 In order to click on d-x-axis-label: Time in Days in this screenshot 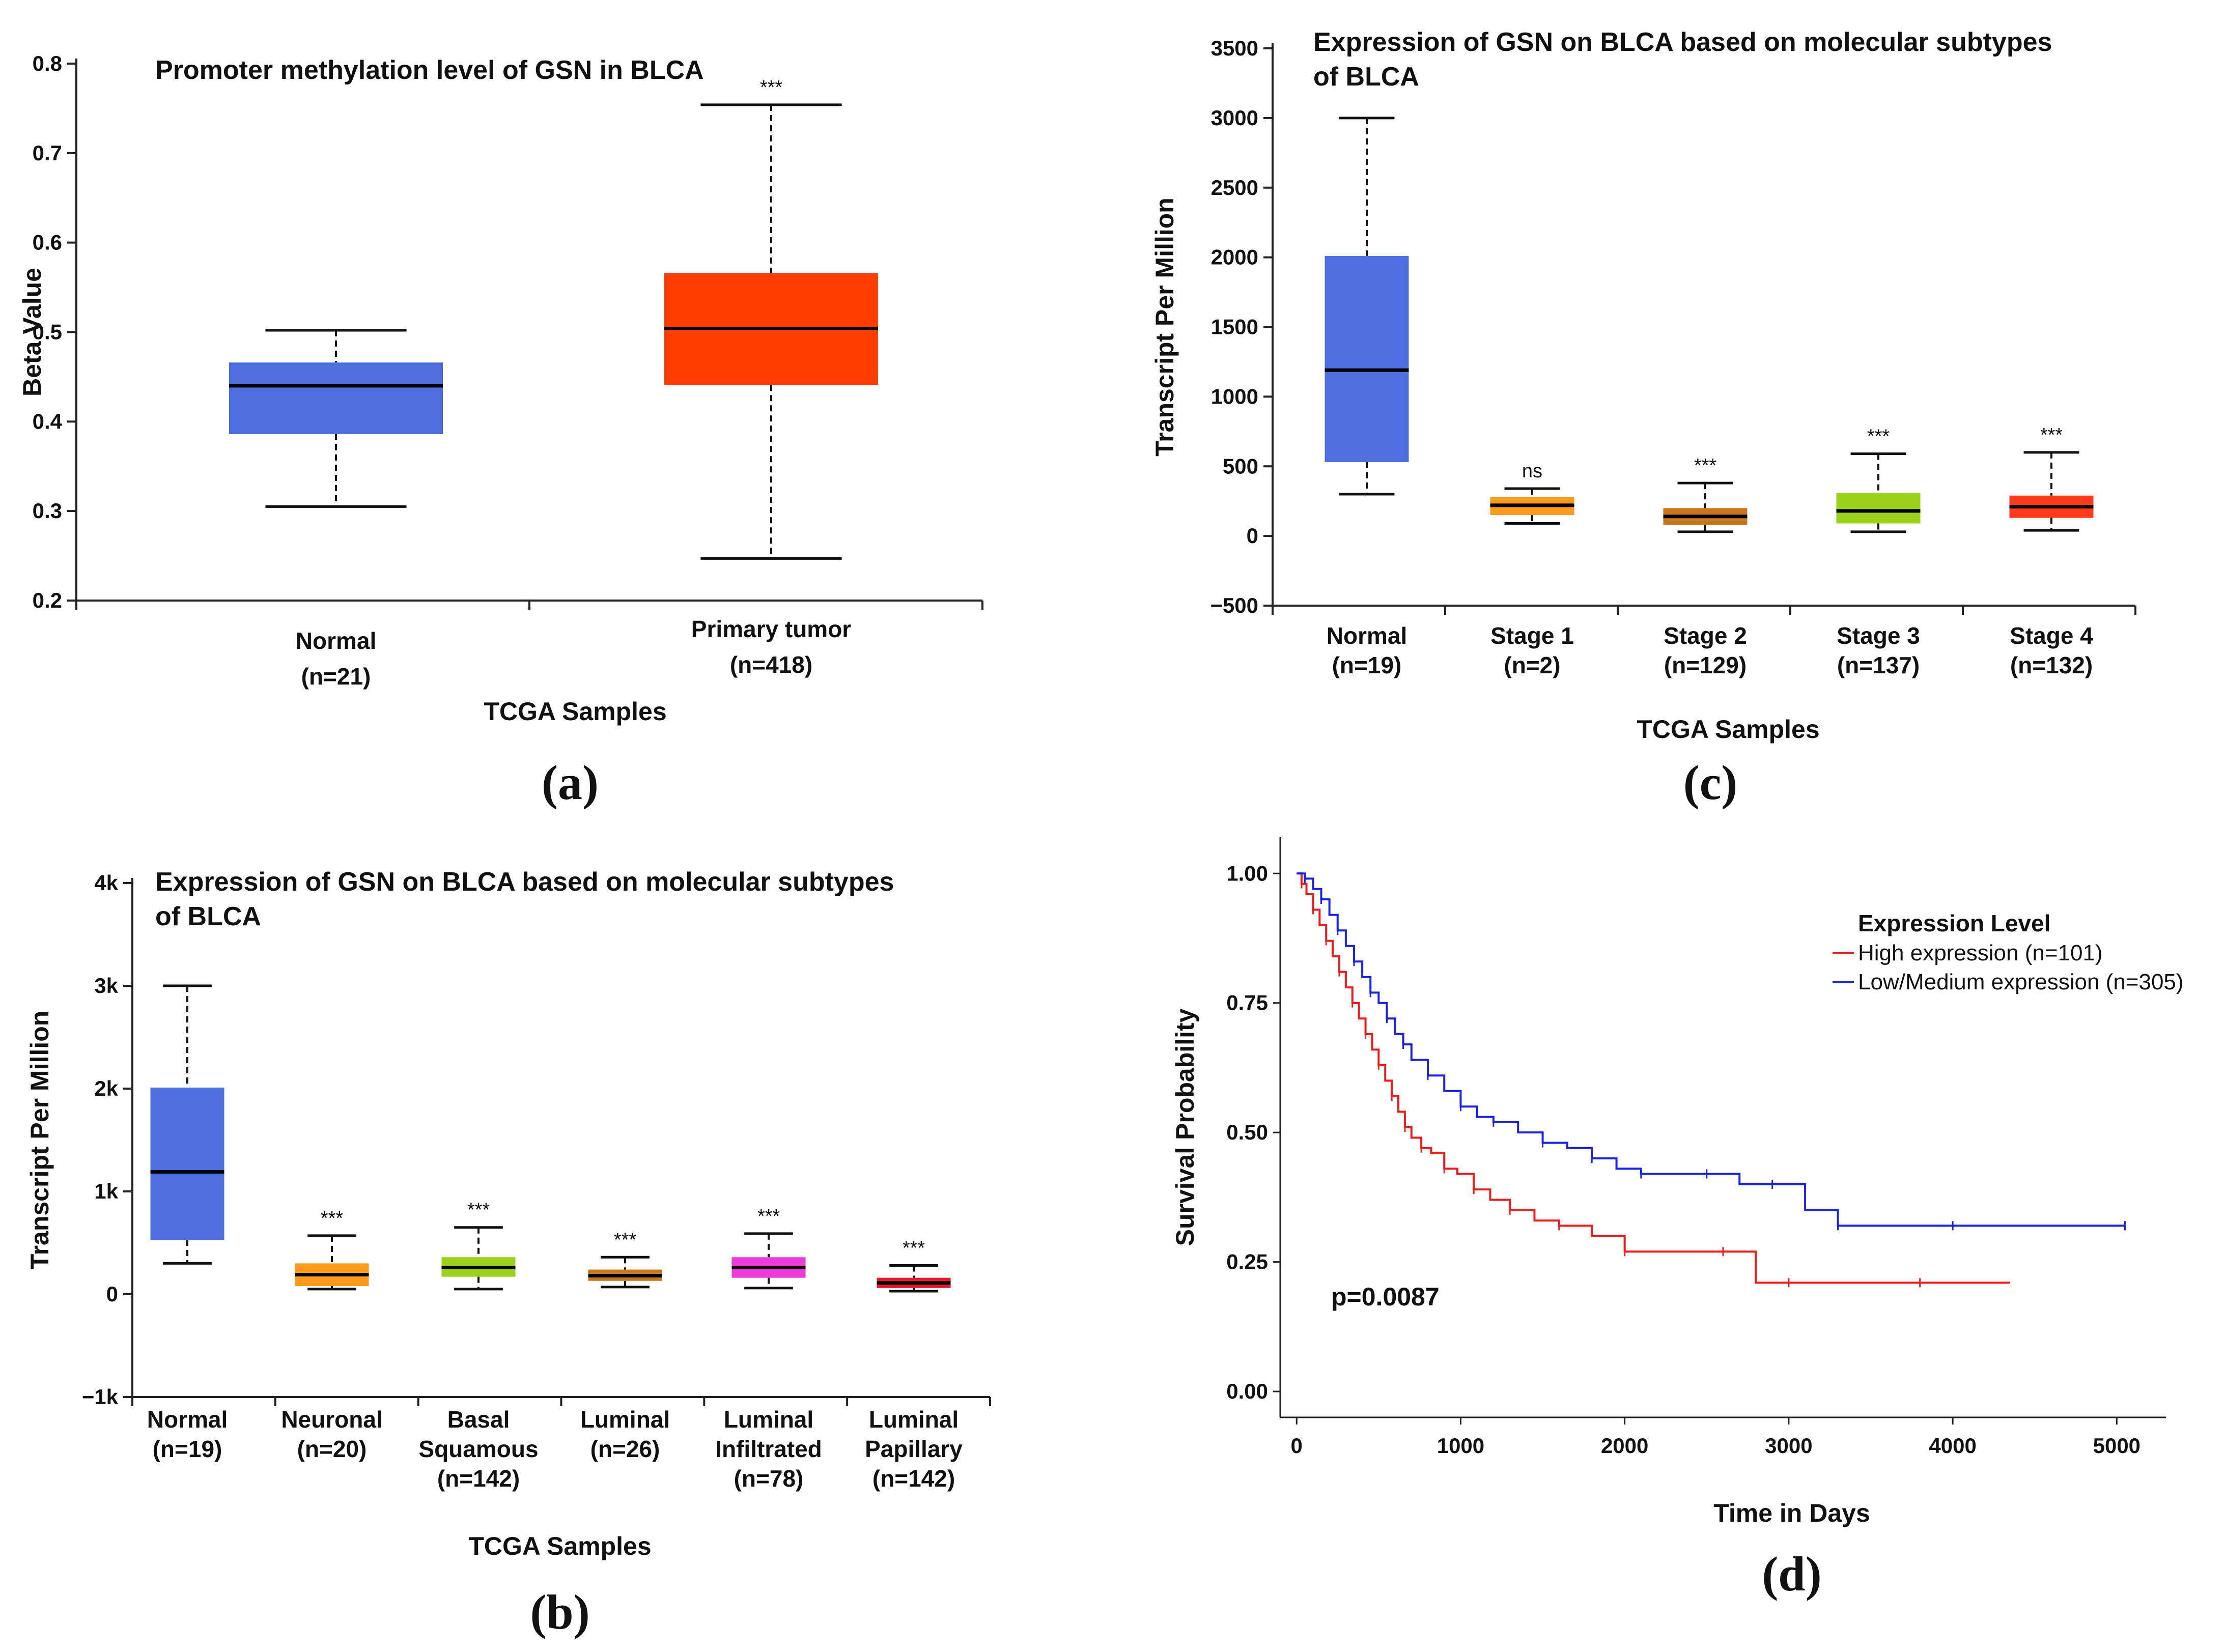, I will do `click(1791, 1513)`.